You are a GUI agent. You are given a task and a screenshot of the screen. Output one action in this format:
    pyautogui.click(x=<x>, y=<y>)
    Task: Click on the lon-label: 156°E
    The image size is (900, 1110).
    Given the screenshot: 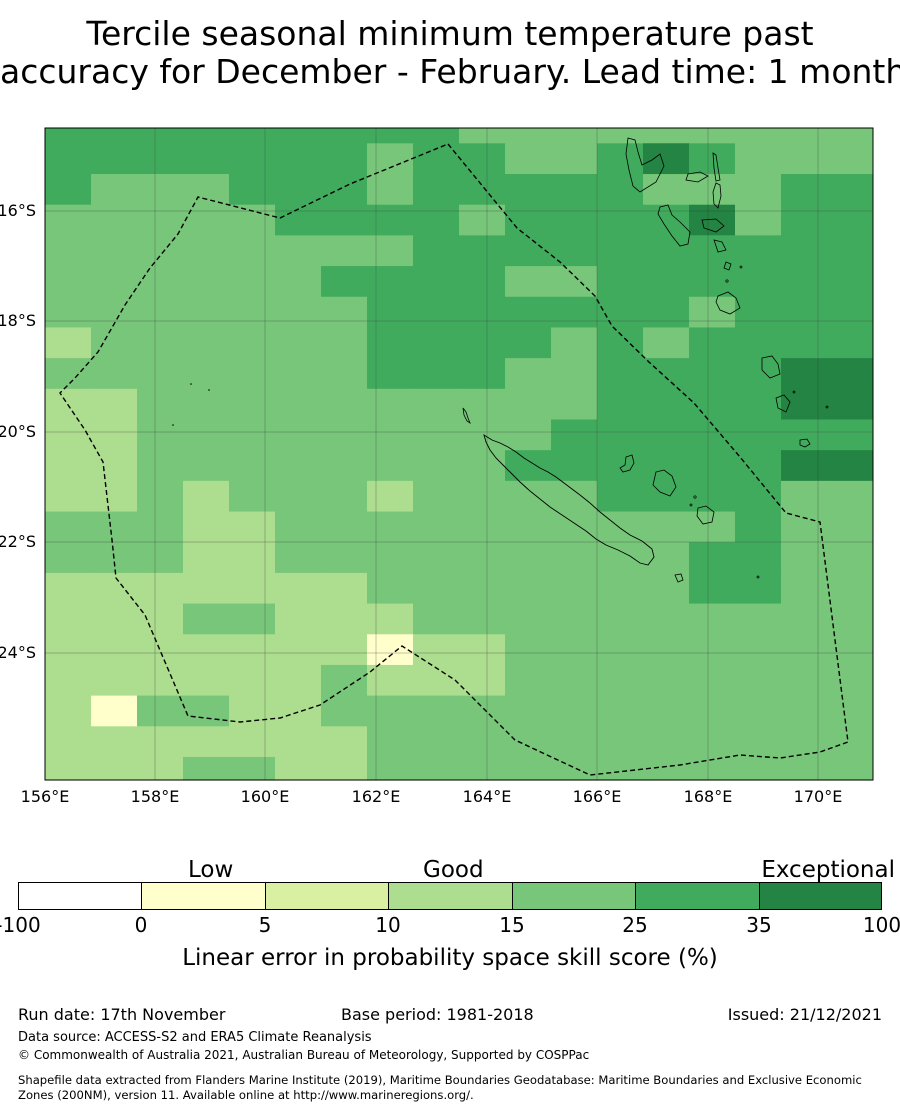 What is the action you would take?
    pyautogui.click(x=45, y=796)
    